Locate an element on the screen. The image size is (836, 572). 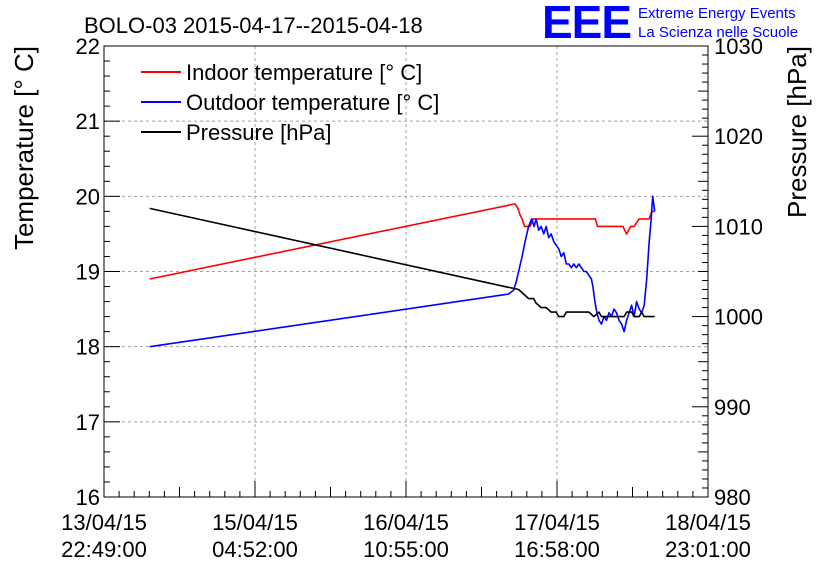
x-tick-time: 23:01:00 is located at coordinates (708, 549).